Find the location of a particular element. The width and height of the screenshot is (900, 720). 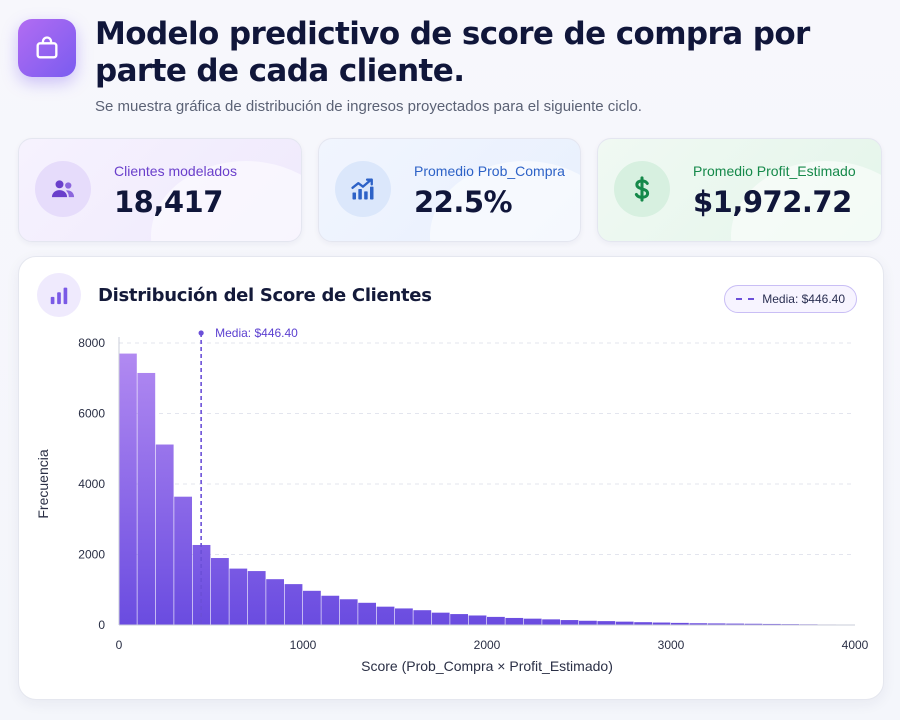

trending-up-chart-icon is located at coordinates (363, 189).